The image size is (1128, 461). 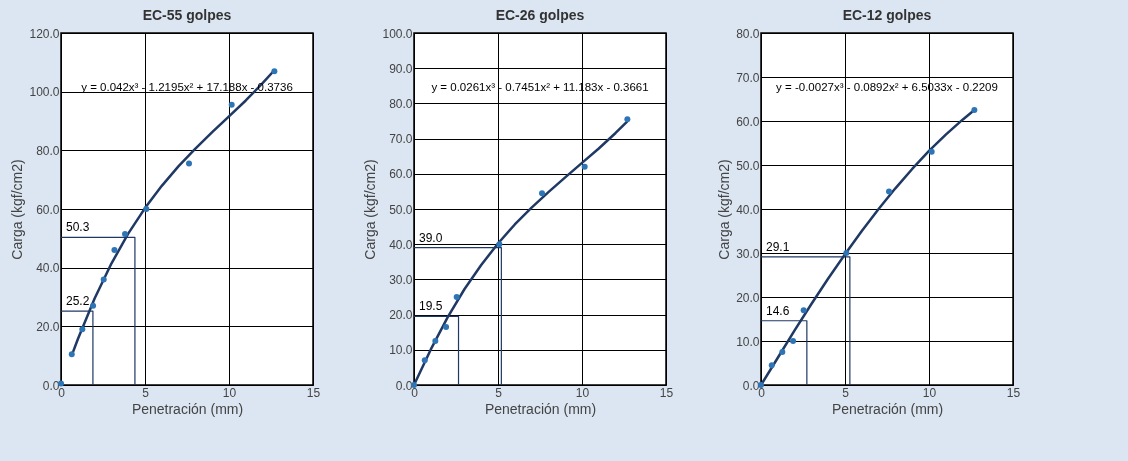 I want to click on y-tick-label: 90.0, so click(x=401, y=68).